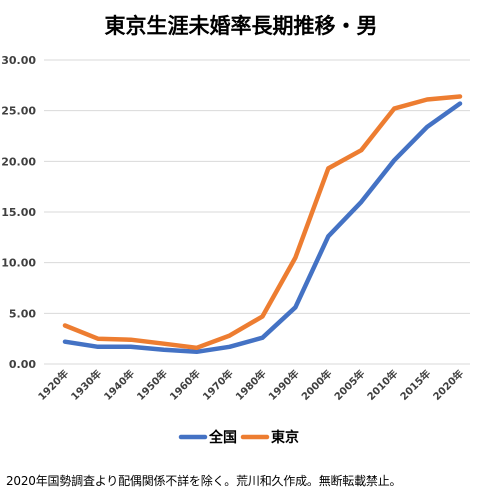  Describe the element at coordinates (18, 263) in the screenshot. I see `y-tick-label: 10.00` at that location.